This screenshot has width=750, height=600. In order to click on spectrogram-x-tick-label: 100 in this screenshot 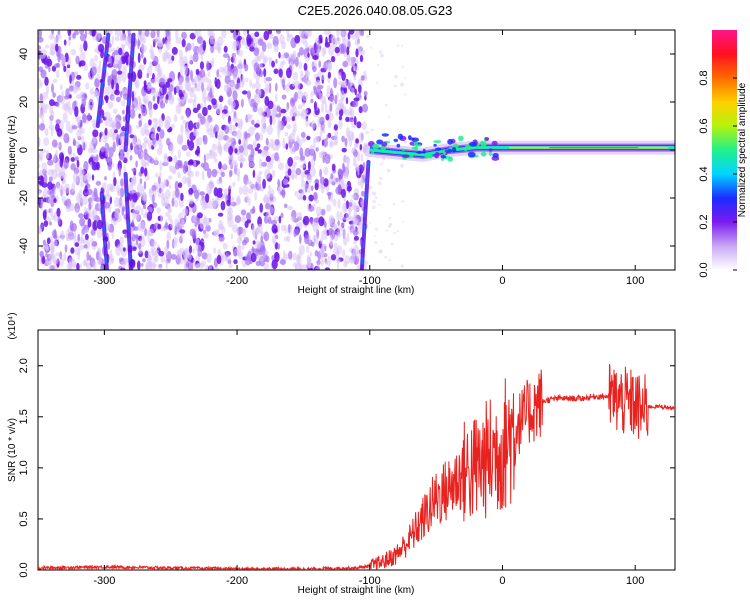, I will do `click(635, 281)`.